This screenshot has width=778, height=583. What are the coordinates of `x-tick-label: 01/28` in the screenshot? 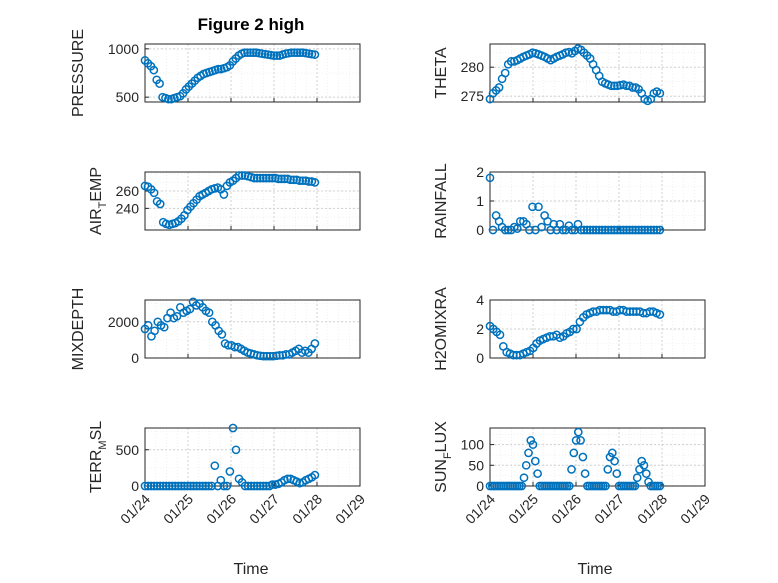 It's located at (652, 509).